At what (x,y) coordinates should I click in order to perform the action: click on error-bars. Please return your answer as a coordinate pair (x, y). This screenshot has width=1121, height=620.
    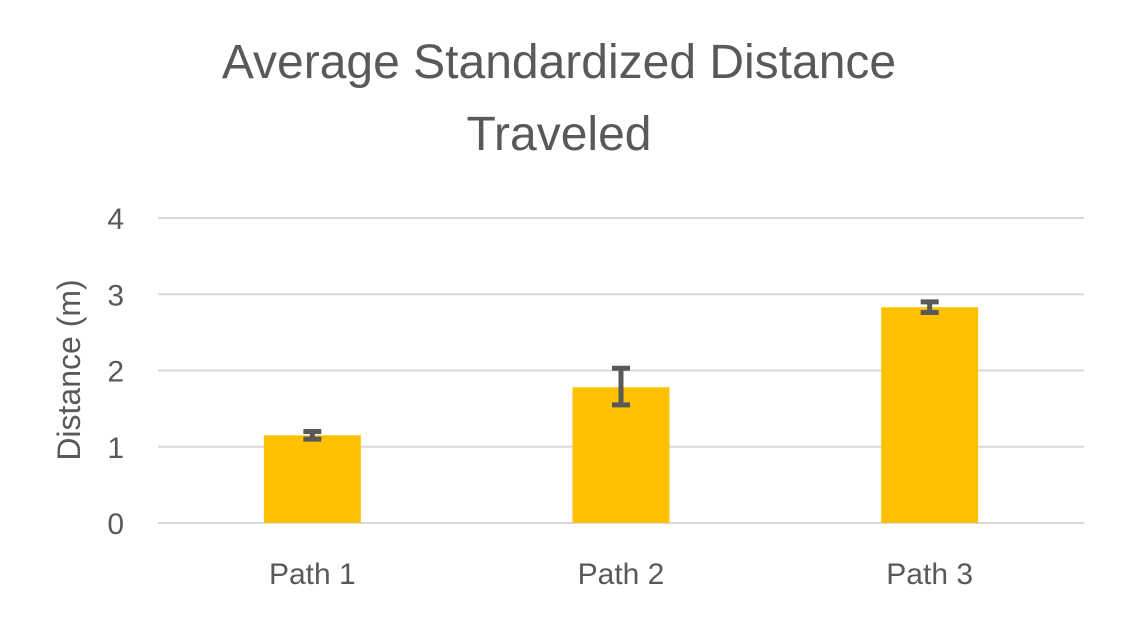
    Looking at the image, I should click on (621, 370).